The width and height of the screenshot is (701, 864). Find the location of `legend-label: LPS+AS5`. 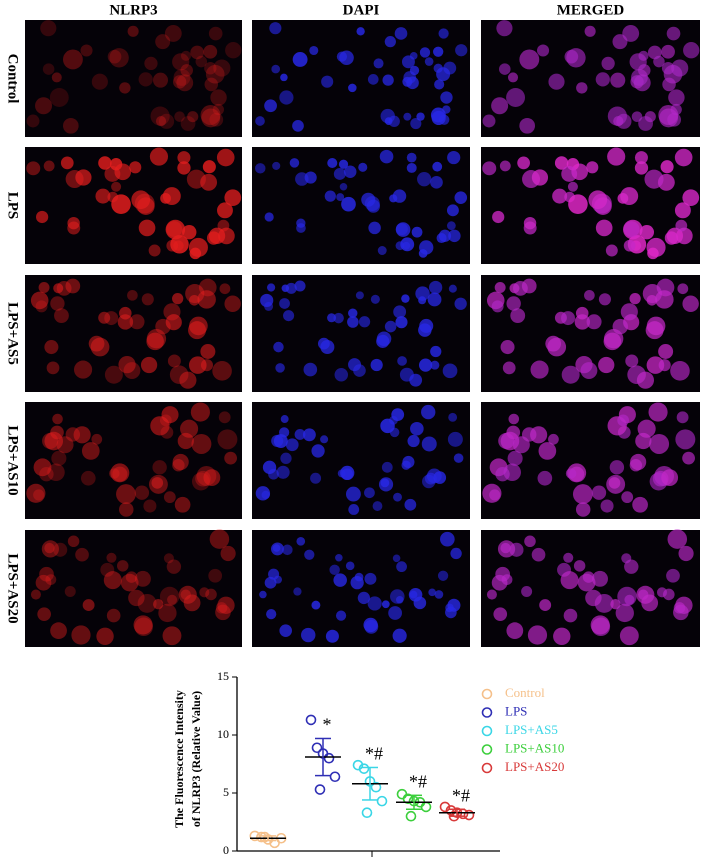

legend-label: LPS+AS5 is located at coordinates (531, 729).